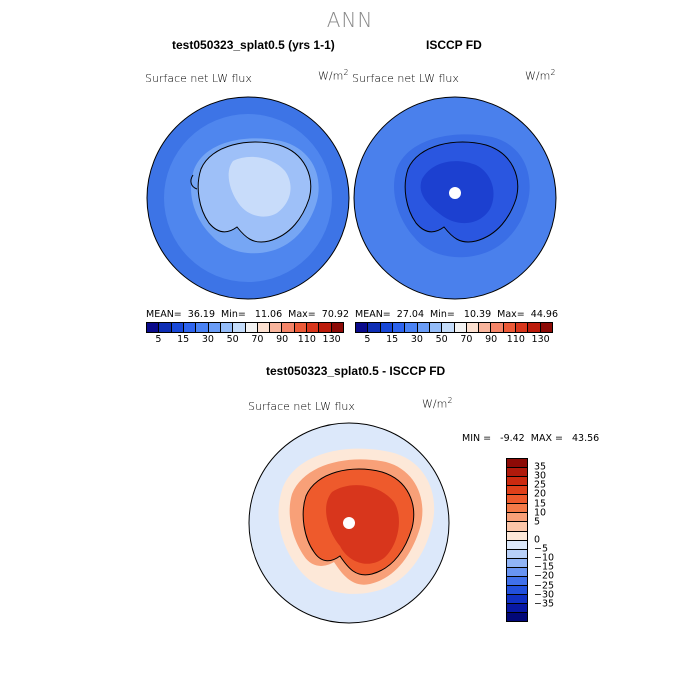 This screenshot has width=700, height=700. What do you see at coordinates (456, 314) in the screenshot?
I see `panel-2-stats: MEAN= 27.04 Min= 10.39 Max= 44.96` at bounding box center [456, 314].